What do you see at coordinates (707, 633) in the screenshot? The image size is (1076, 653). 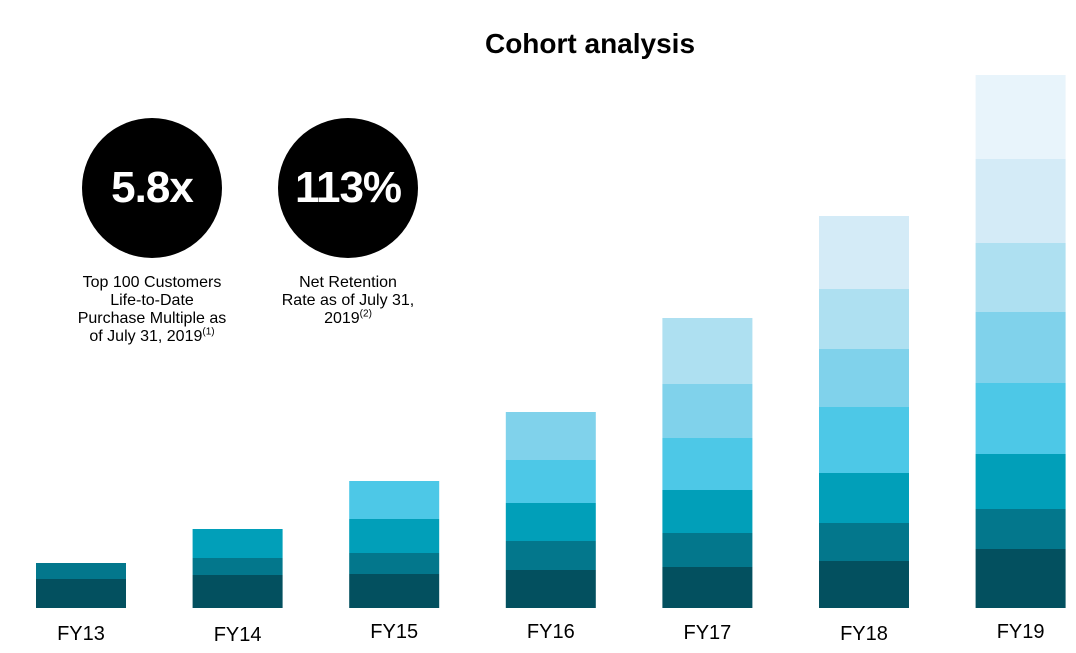 I see `x-tick-label: FY17` at bounding box center [707, 633].